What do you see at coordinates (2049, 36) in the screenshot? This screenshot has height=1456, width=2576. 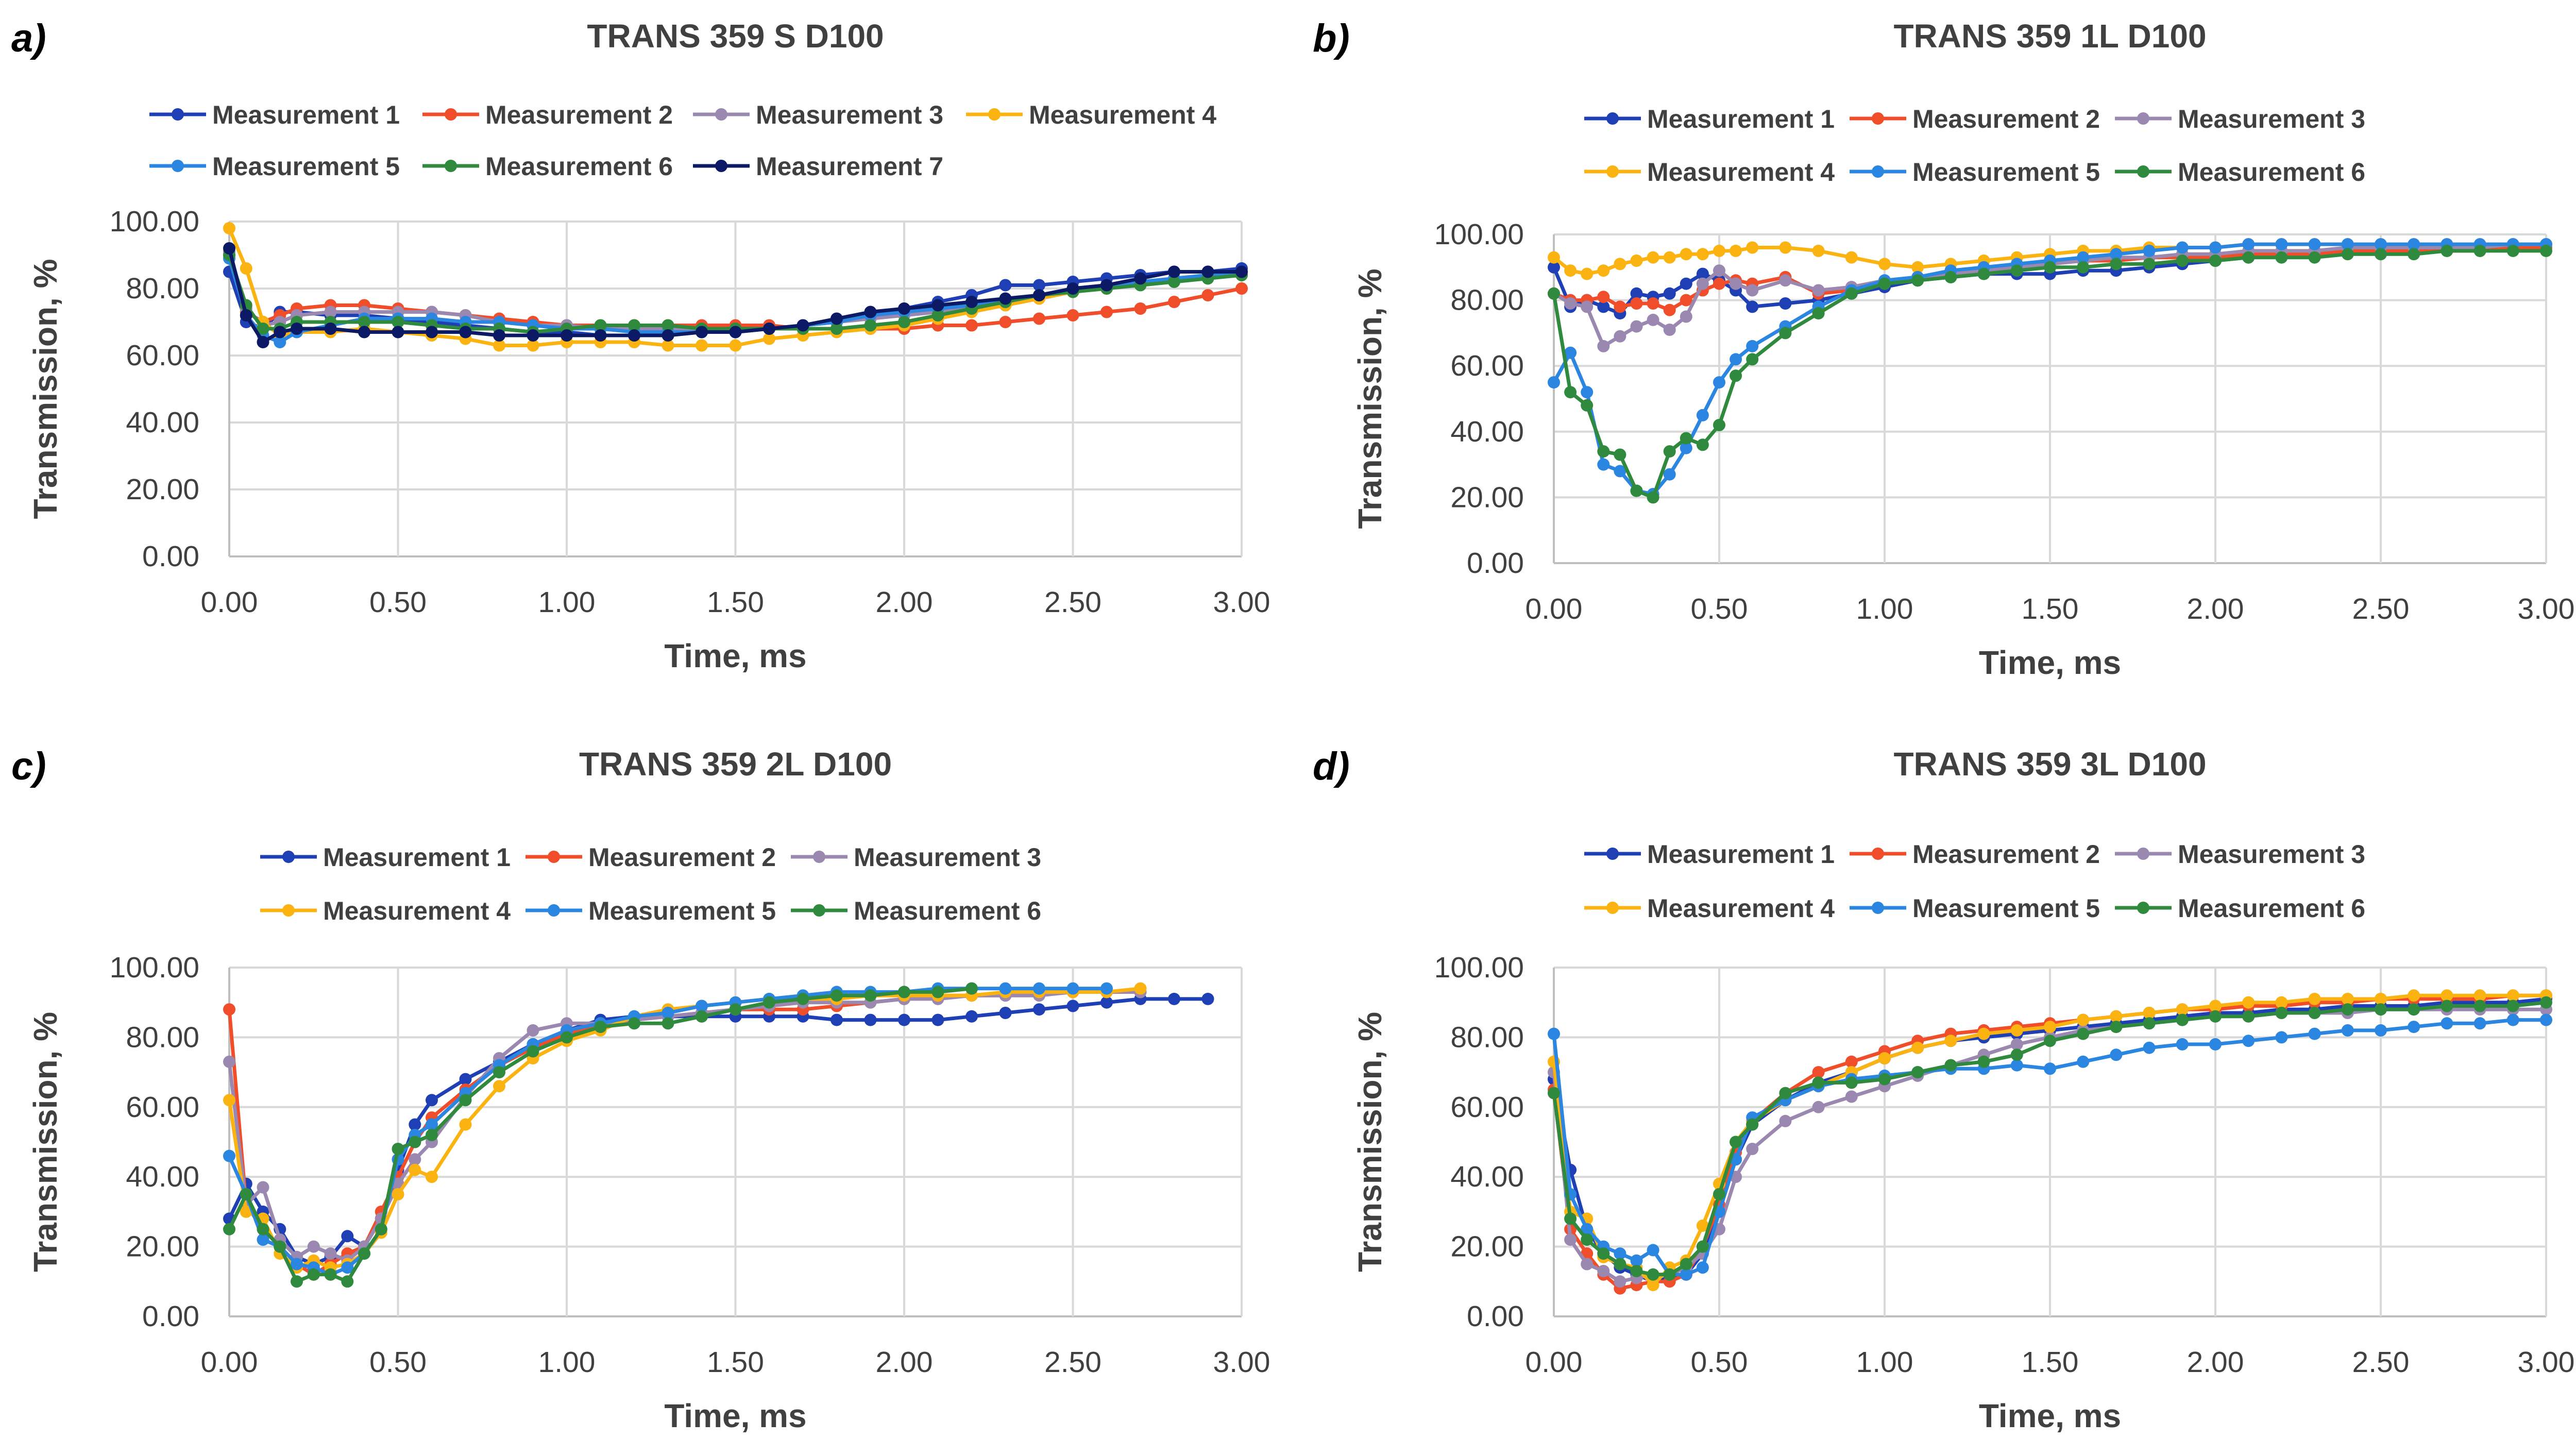 I see `chart-title: TRANS 359 1L D100` at bounding box center [2049, 36].